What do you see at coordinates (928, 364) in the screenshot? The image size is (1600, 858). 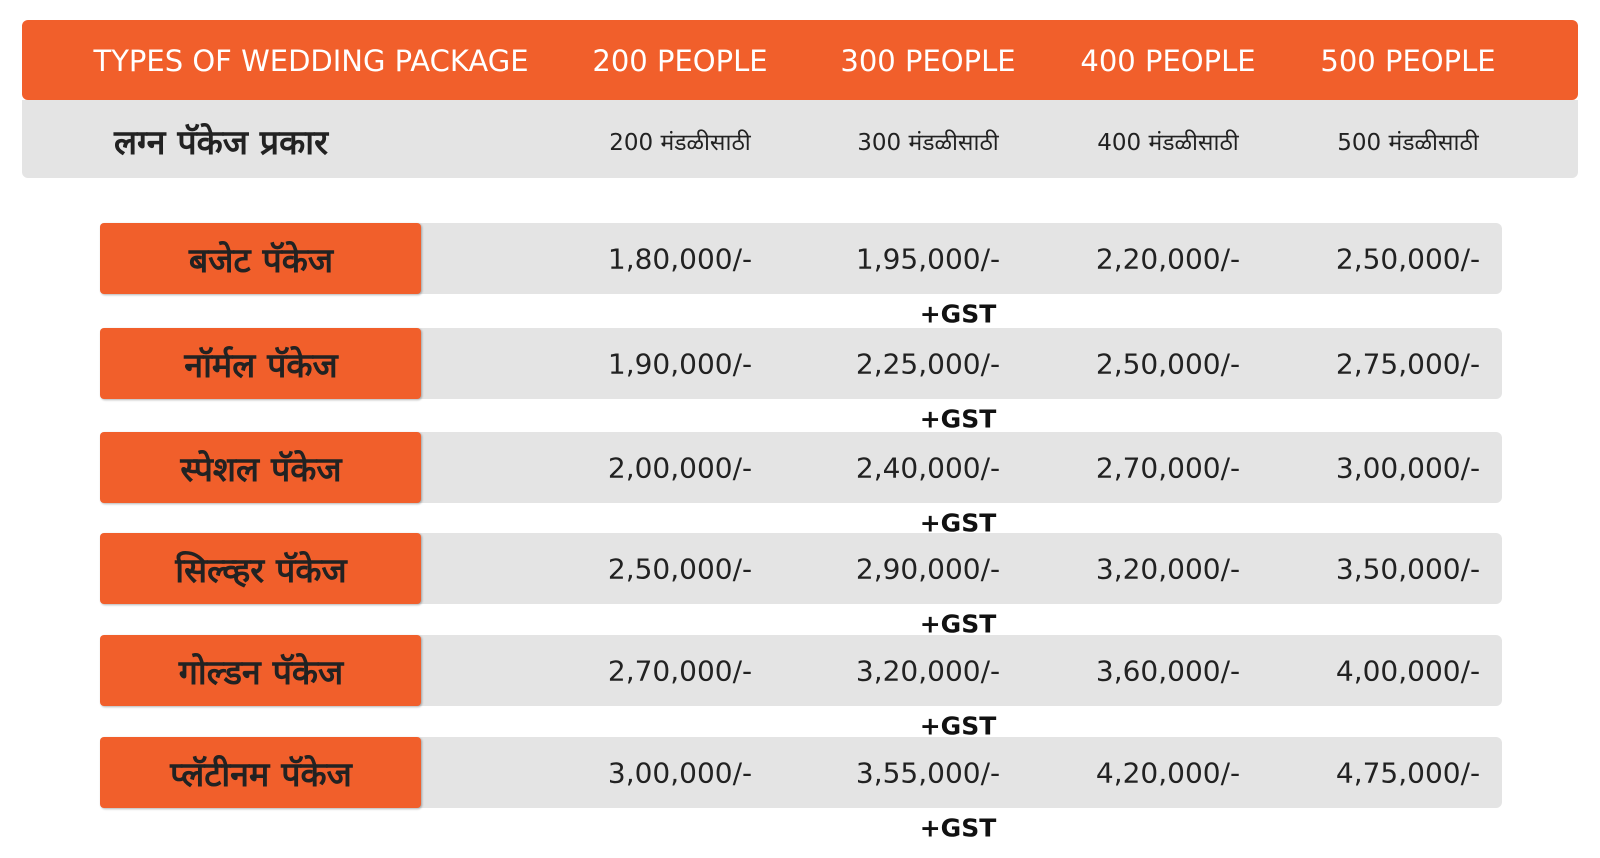 I see `price: 2,25,000/-` at bounding box center [928, 364].